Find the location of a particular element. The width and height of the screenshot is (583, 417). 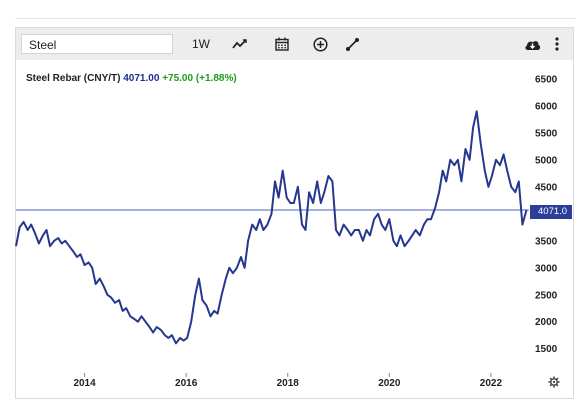

y-tick-label: 1500 is located at coordinates (546, 349).